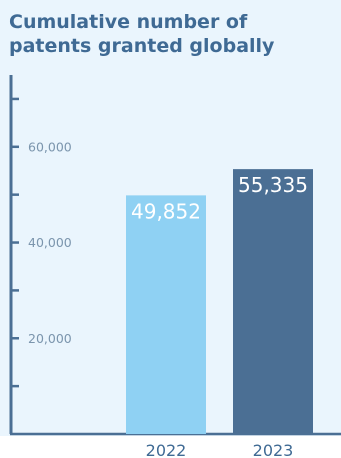 This screenshot has height=458, width=341. Describe the element at coordinates (166, 314) in the screenshot. I see `bar-2022` at that location.